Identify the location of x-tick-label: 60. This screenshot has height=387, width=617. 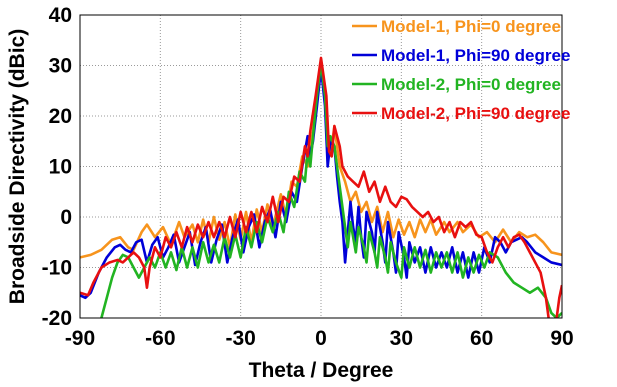
(481, 338).